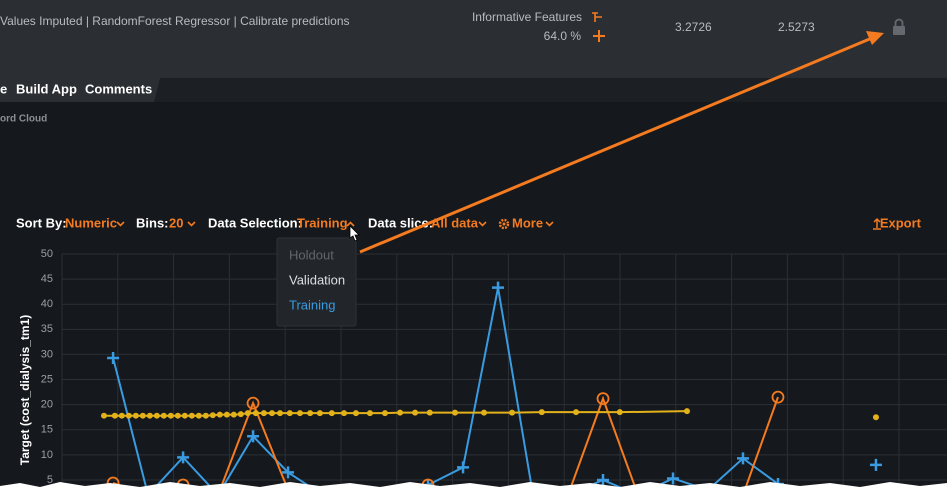 The height and width of the screenshot is (488, 947). I want to click on sort-value: Numeric, so click(91, 222).